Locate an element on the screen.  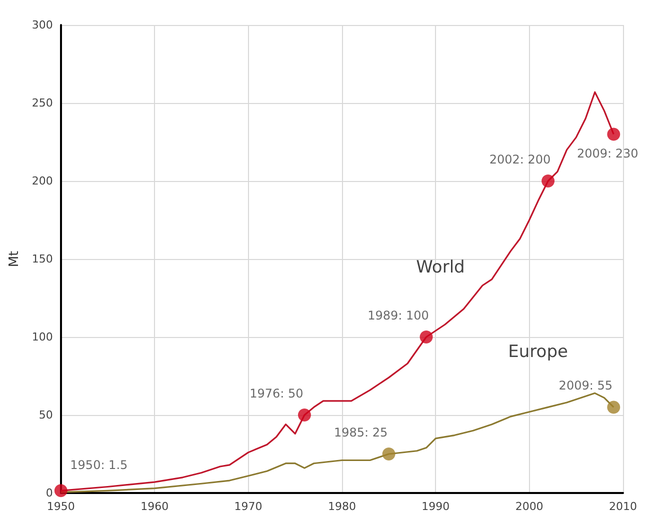
data-label: 2009: 55 is located at coordinates (585, 385).